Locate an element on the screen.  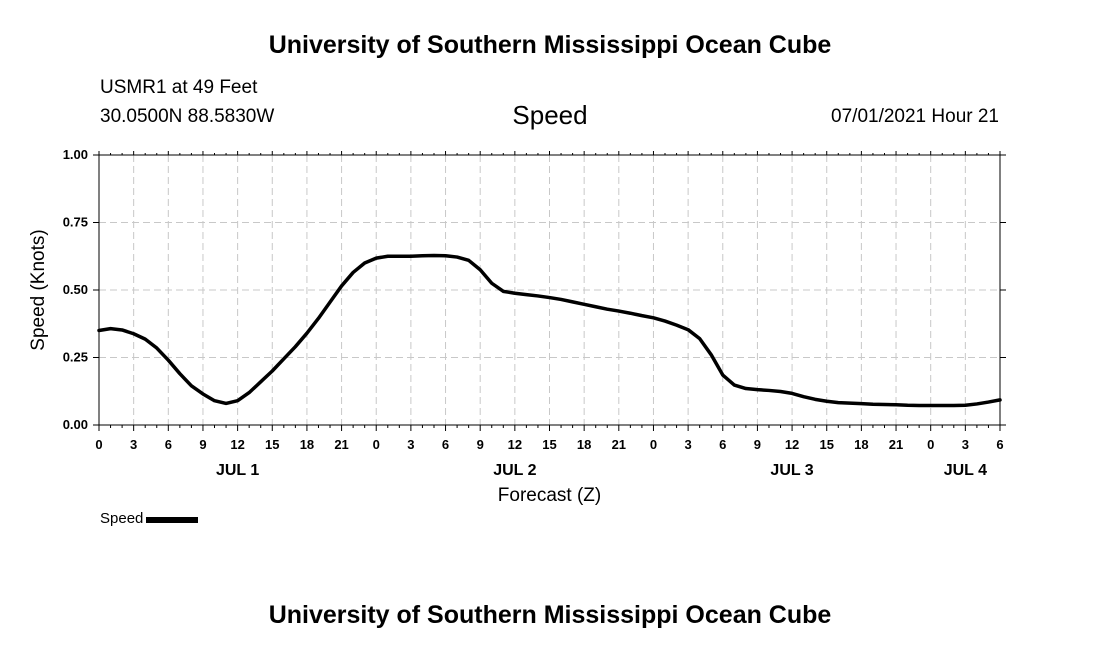
x-axis-title: Forecast (Z) is located at coordinates (549, 495).